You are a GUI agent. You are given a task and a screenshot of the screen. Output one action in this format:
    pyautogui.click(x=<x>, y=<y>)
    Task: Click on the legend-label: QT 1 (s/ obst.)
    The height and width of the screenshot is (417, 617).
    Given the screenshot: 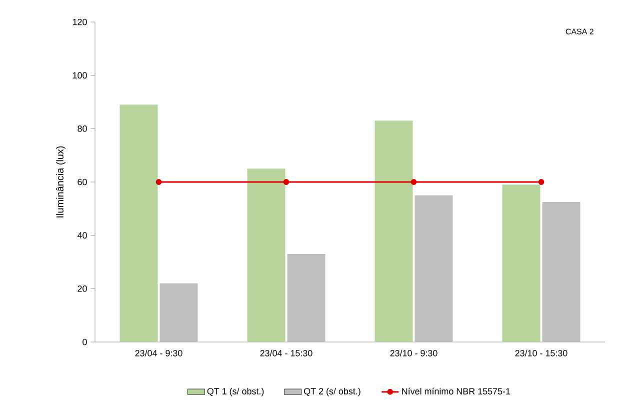 What is the action you would take?
    pyautogui.click(x=235, y=392)
    